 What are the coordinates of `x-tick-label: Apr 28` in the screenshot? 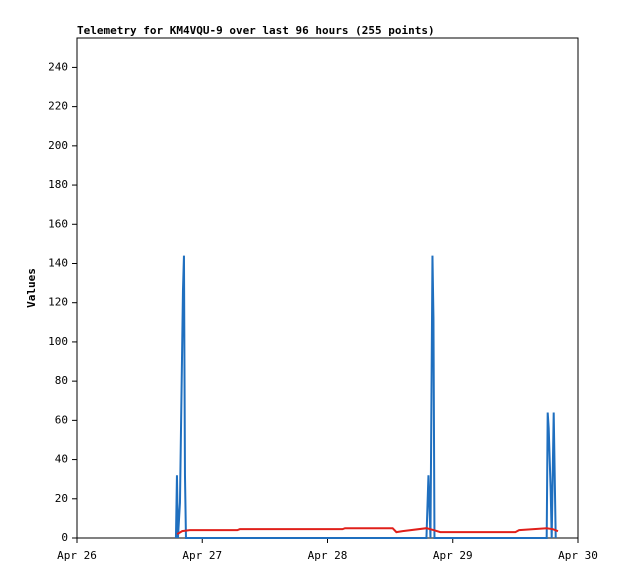 It's located at (328, 555).